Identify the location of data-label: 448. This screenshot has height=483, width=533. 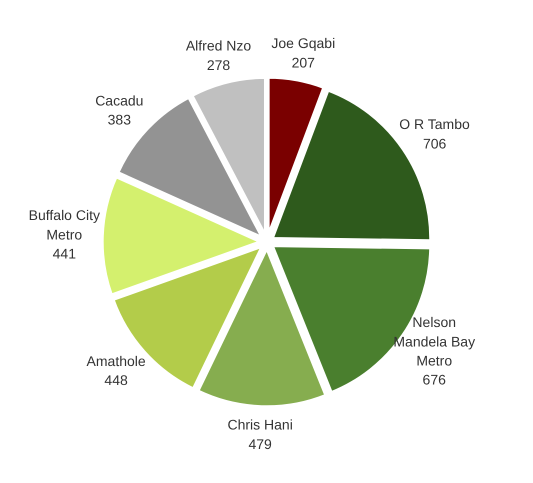
(116, 380).